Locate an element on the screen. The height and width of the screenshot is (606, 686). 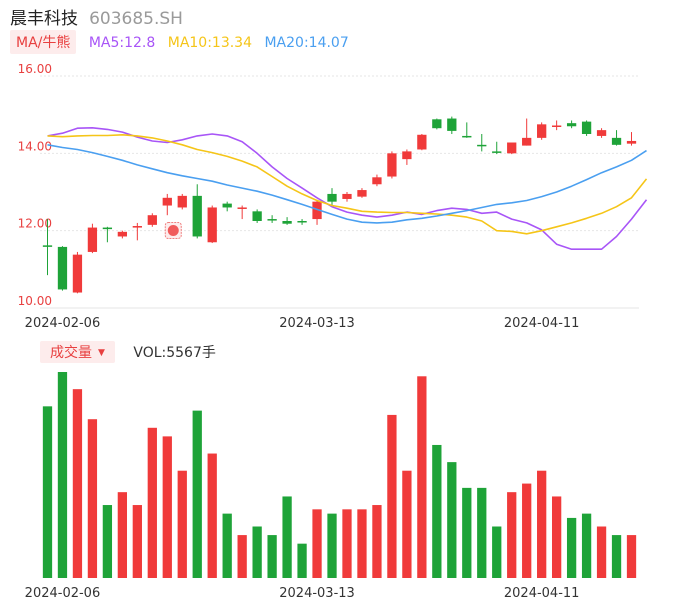
bull-icon is located at coordinates (173, 230).